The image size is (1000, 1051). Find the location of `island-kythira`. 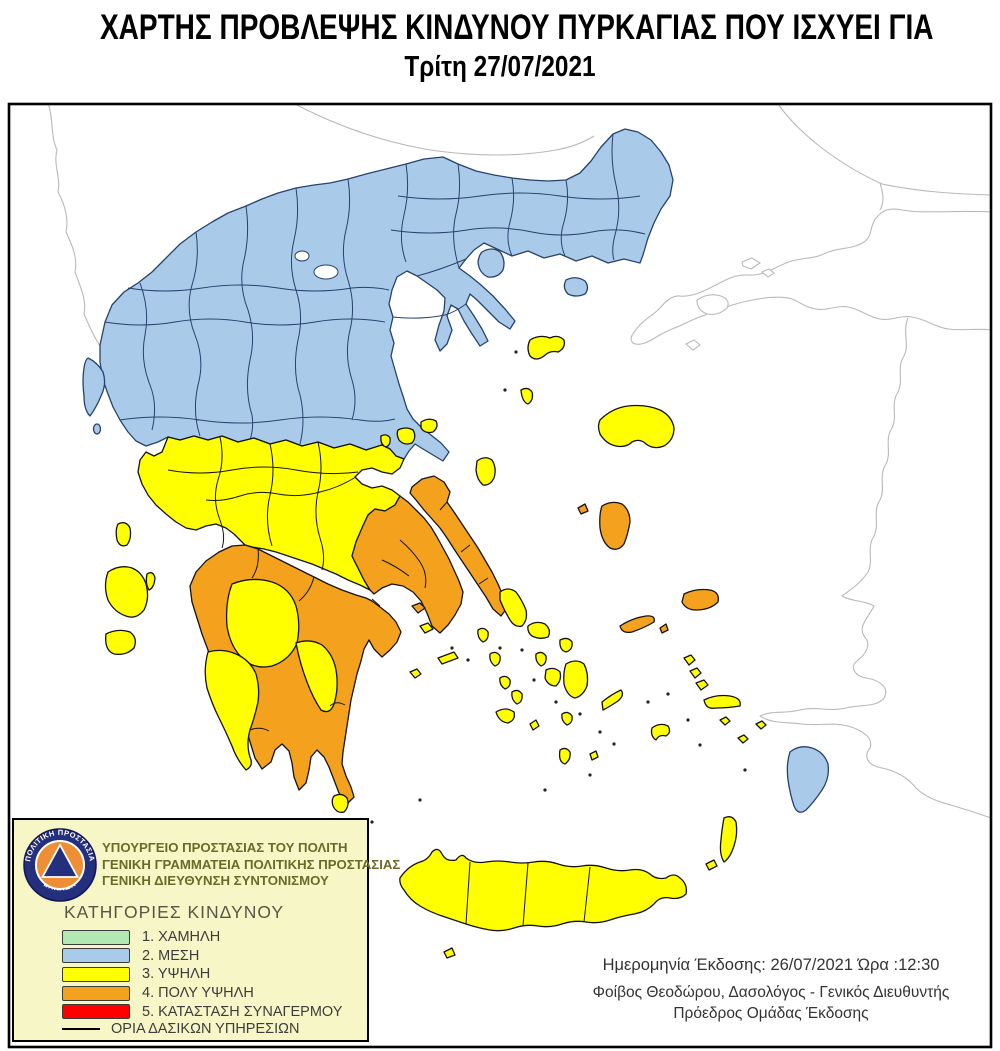

island-kythira is located at coordinates (340, 803).